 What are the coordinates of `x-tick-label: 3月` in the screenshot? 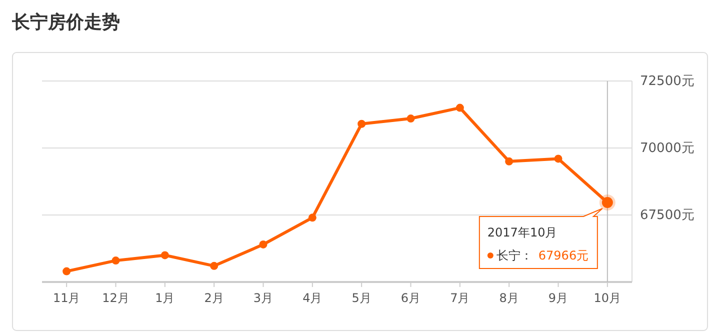 It's located at (263, 298).